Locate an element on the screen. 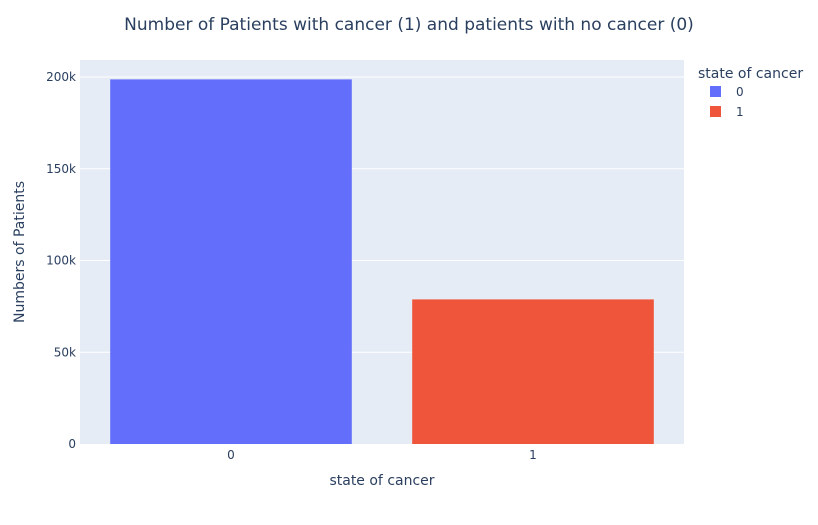 This screenshot has height=525, width=818. y-tick-label: 150k is located at coordinates (61, 169).